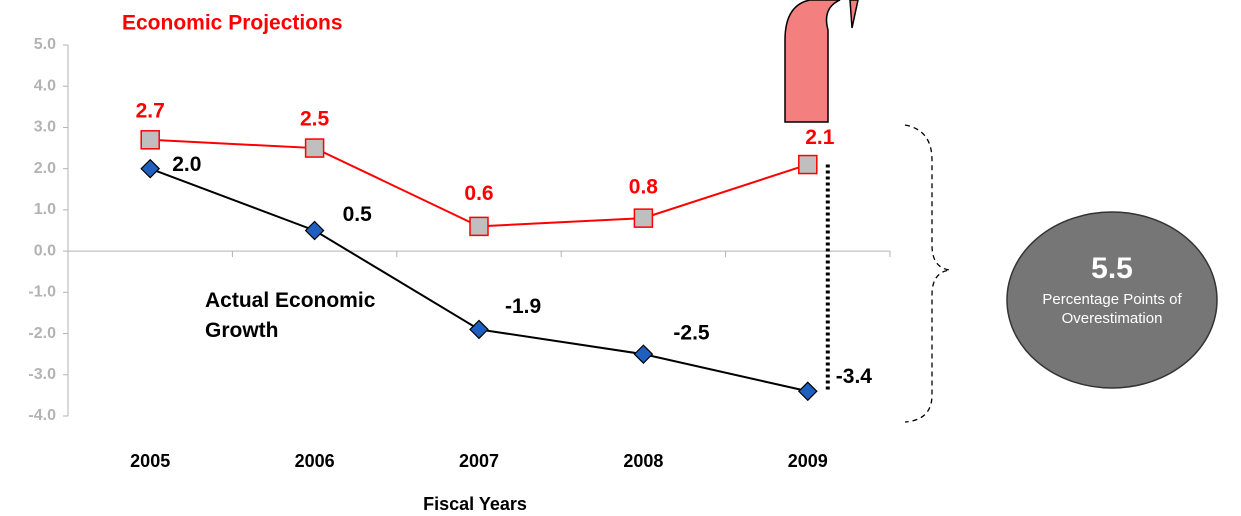 The image size is (1241, 516). Describe the element at coordinates (42, 415) in the screenshot. I see `y-tick-label: -4.0` at that location.